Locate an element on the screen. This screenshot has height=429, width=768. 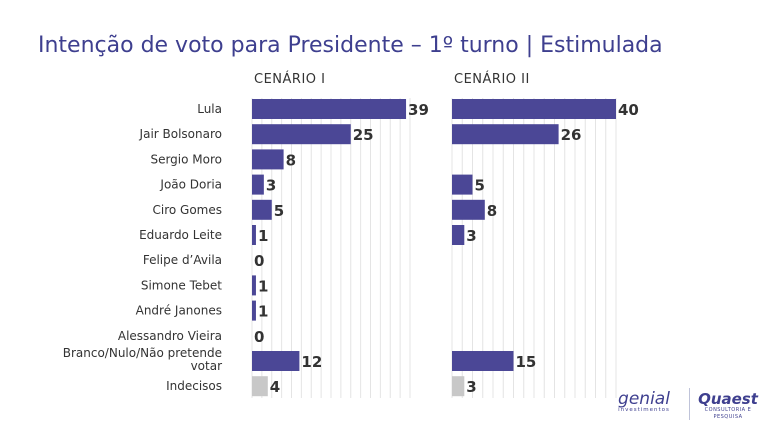
data-label: 4 is located at coordinates (275, 387).